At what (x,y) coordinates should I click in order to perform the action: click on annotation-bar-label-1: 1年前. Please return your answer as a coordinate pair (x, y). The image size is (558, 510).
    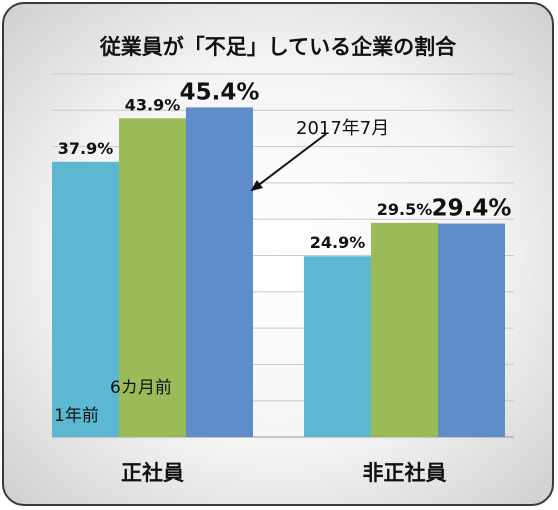
    Looking at the image, I should click on (76, 416).